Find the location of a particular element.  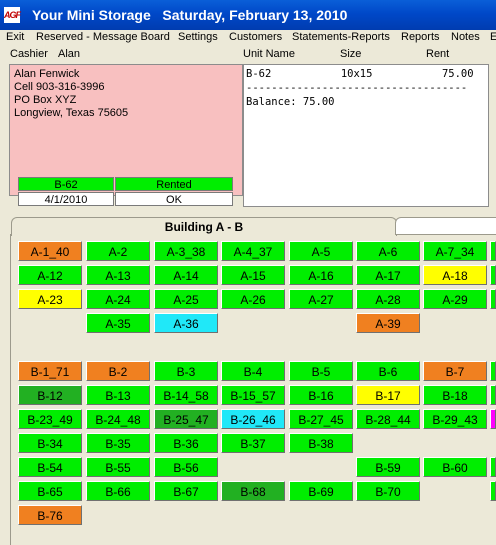

unit-cell: B-27_45 is located at coordinates (321, 419).